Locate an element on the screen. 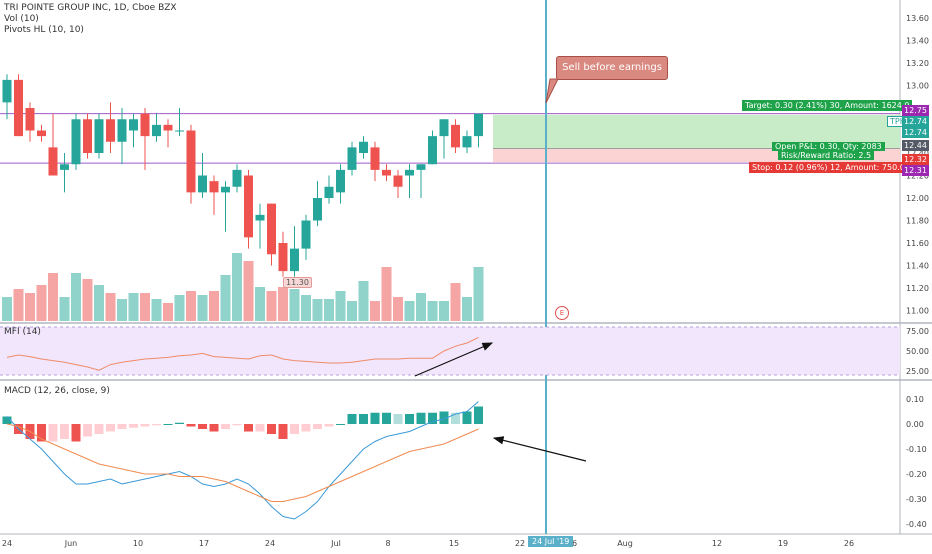 The width and height of the screenshot is (932, 554). x-tick-label: 15 is located at coordinates (454, 543).